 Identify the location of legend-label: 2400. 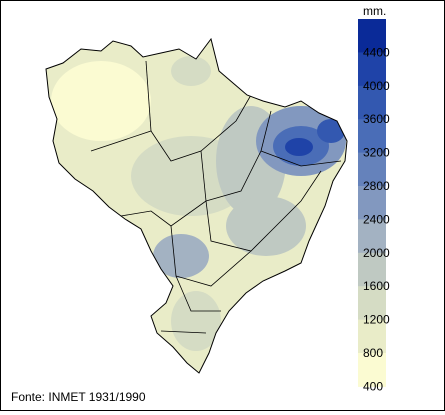
(376, 219).